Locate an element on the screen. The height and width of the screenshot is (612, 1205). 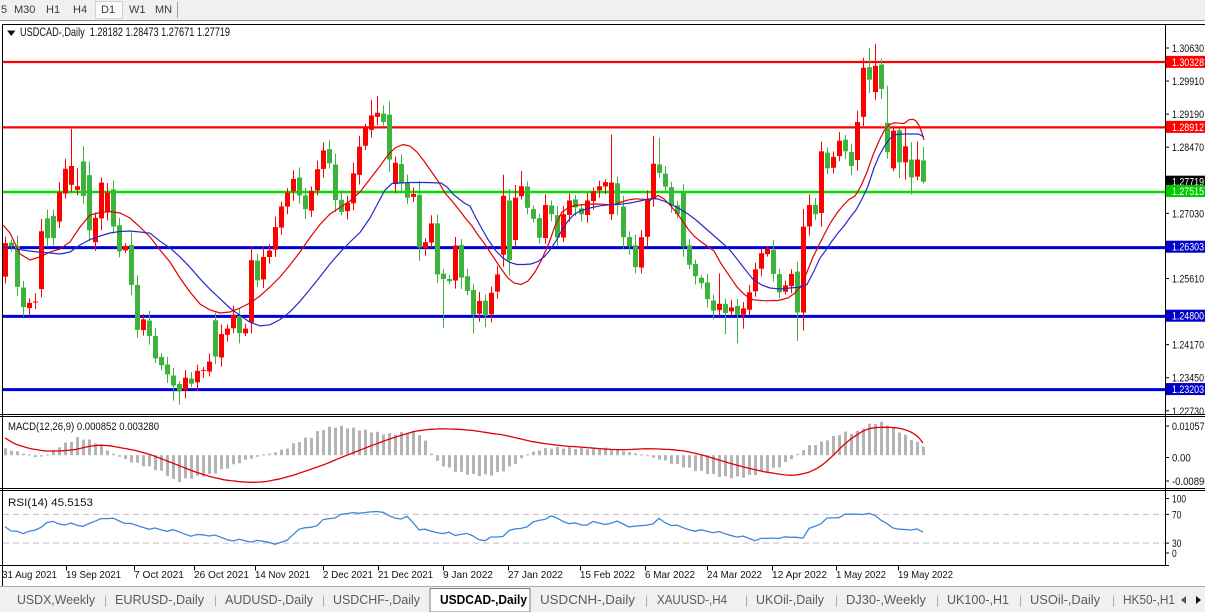
svg-text: H4 is located at coordinates (80, 10).